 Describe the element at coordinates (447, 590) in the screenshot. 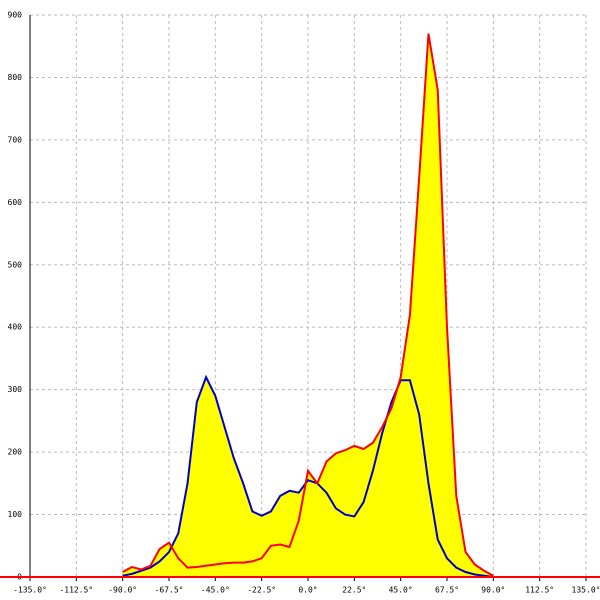

I see `x-tick-label: 67.5°` at that location.